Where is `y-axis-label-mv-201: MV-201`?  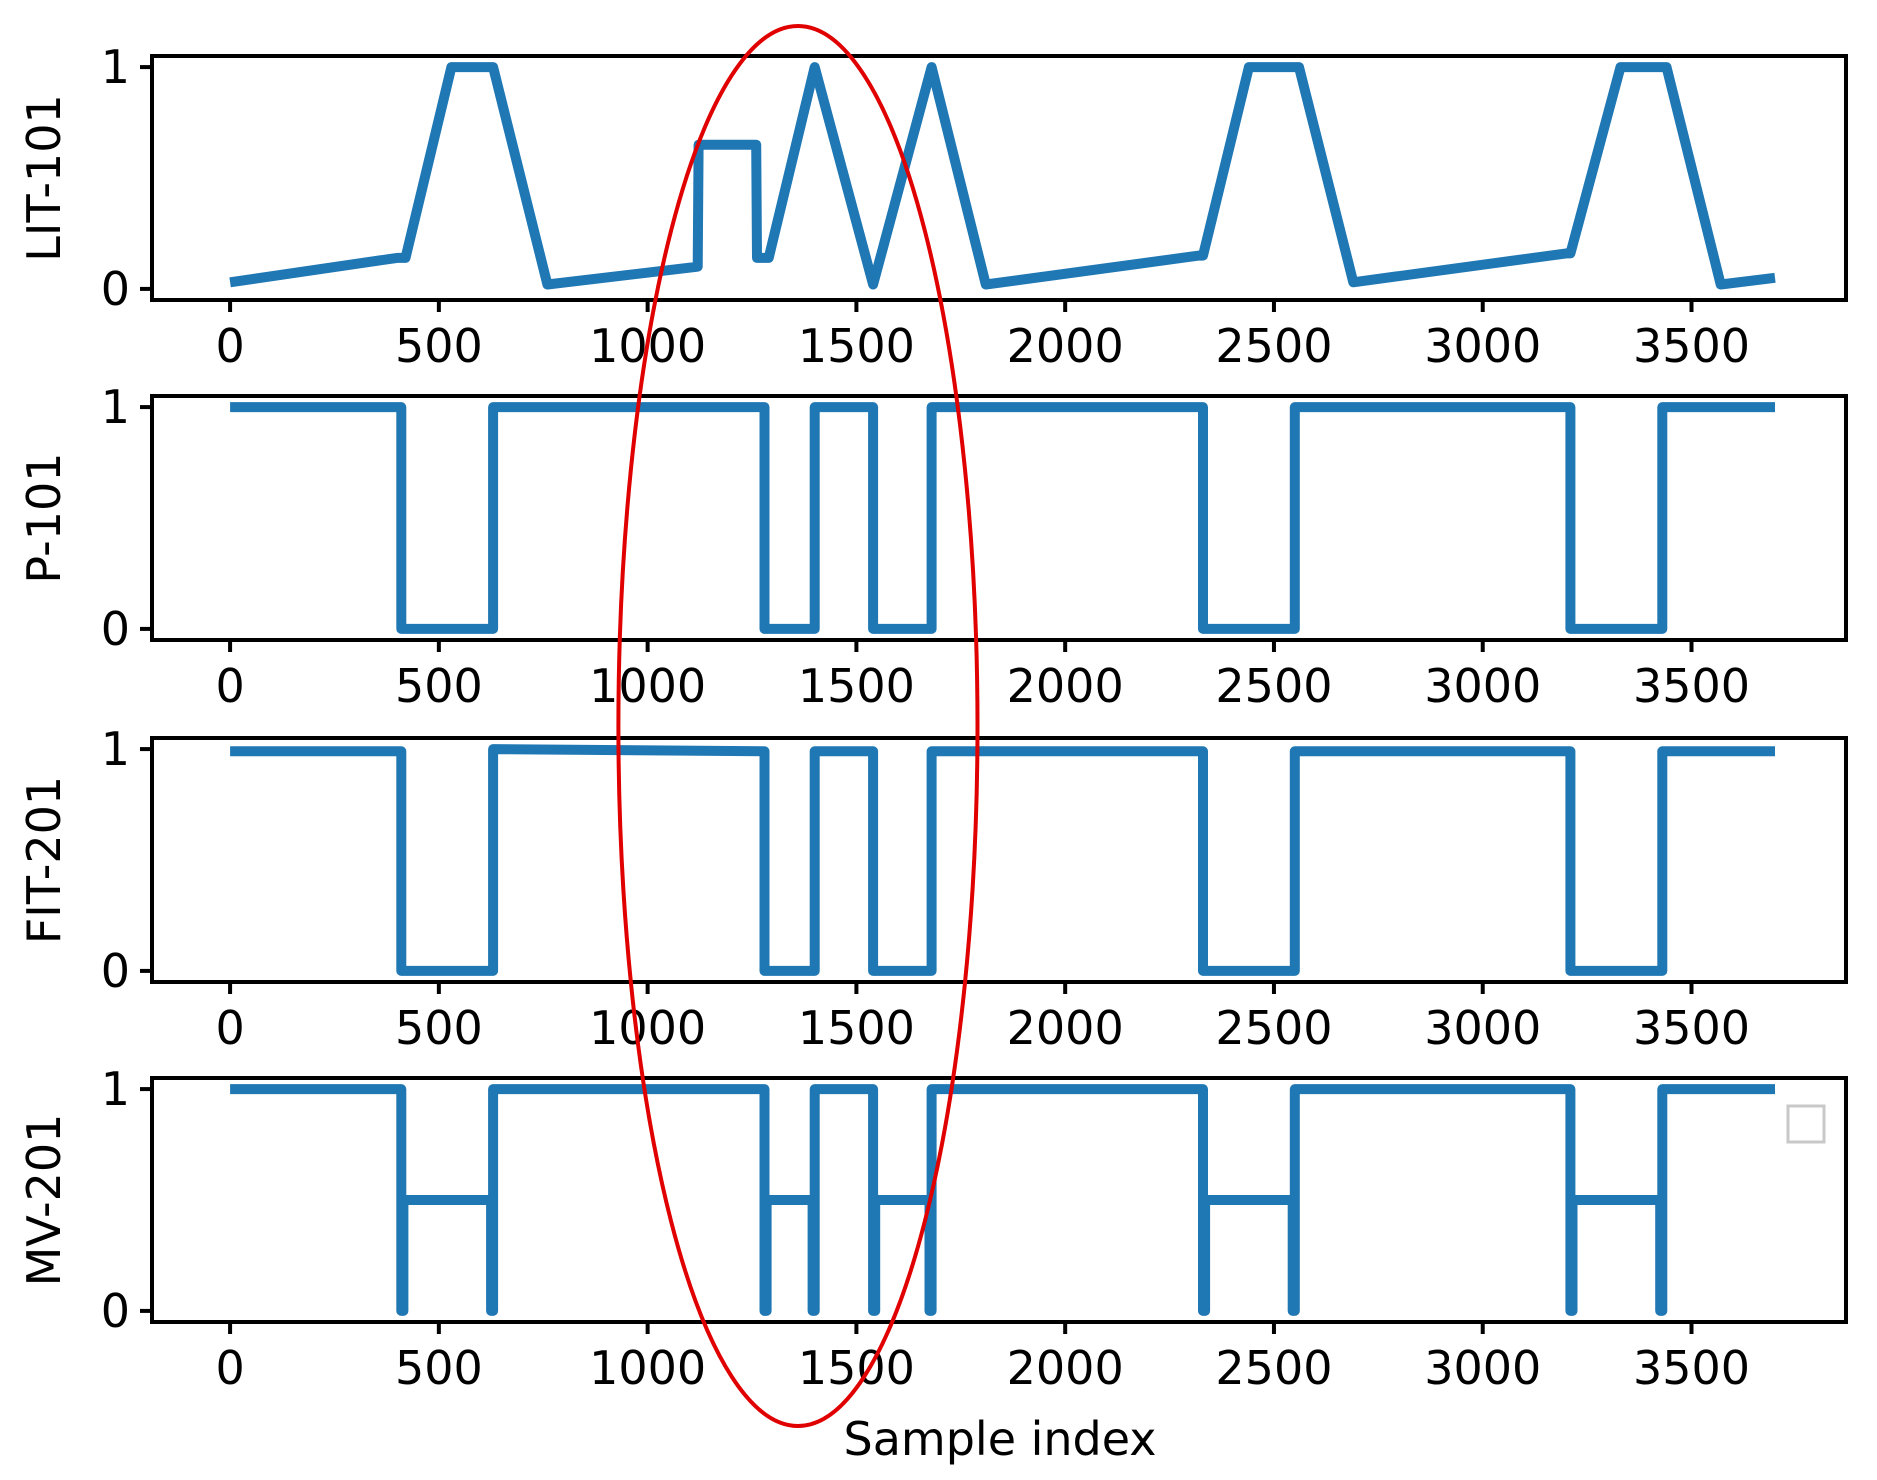 y-axis-label-mv-201: MV-201 is located at coordinates (44, 1200).